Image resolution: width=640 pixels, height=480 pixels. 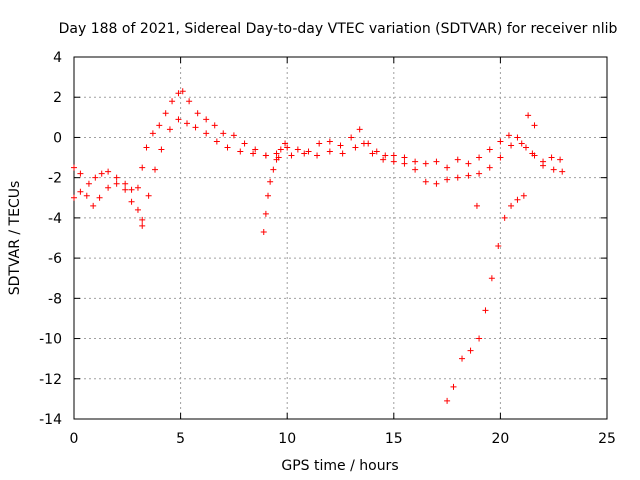 I want to click on x-axis-label: GPS time / hours, so click(x=339, y=466).